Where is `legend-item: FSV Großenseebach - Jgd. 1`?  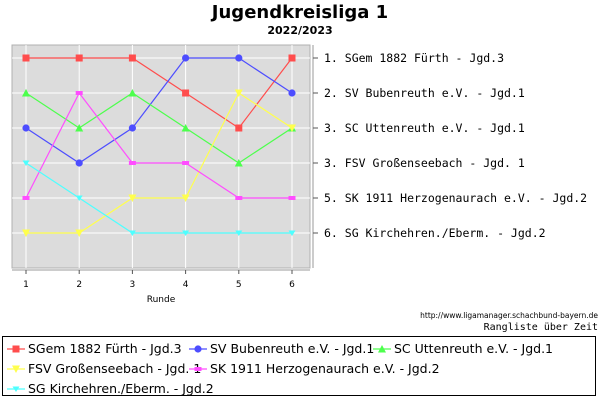 legend-item: FSV Großenseebach - Jgd. 1 is located at coordinates (104, 368).